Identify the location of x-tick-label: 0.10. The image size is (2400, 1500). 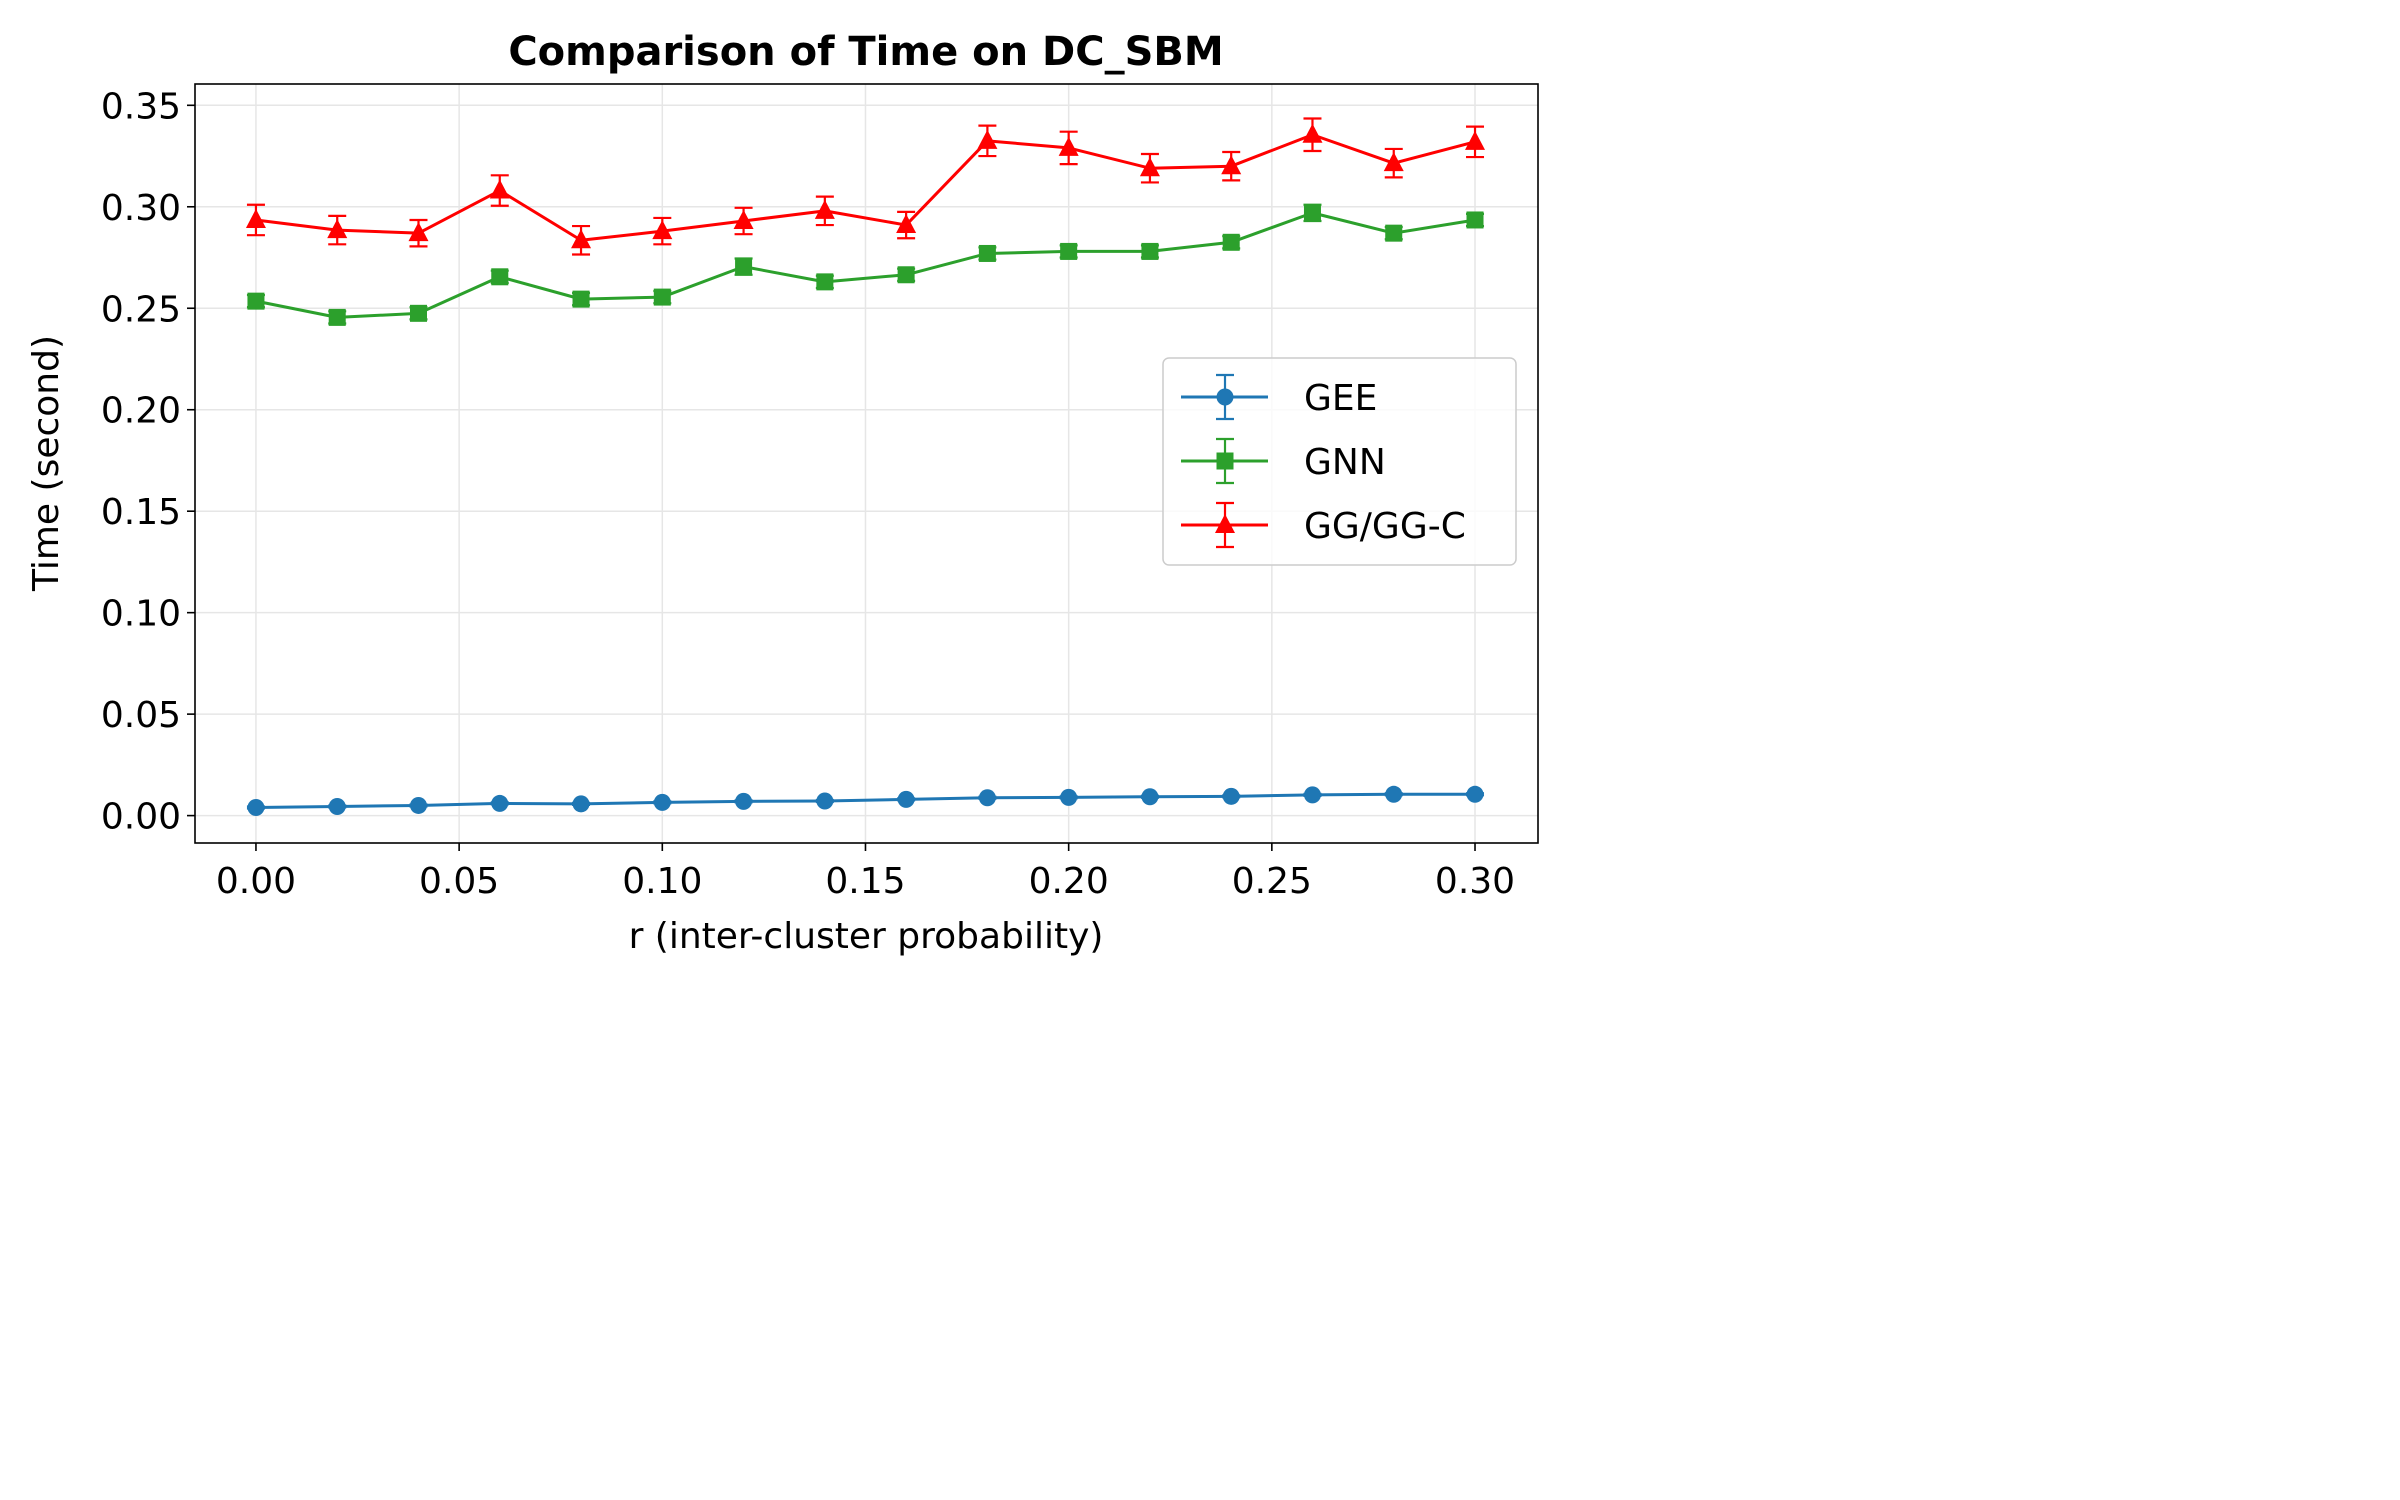
(662, 881).